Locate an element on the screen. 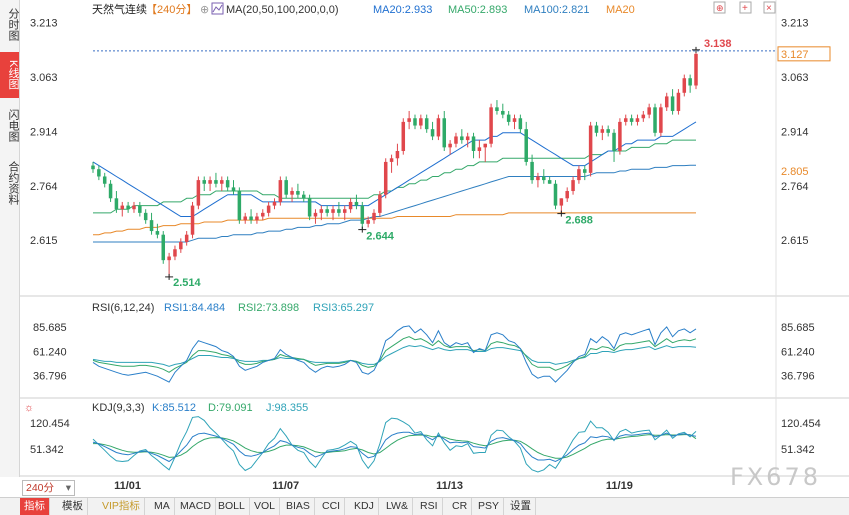 The image size is (849, 515). kdj-axis: 120.454 120.454 51.342 51.342 is located at coordinates (425, 437).